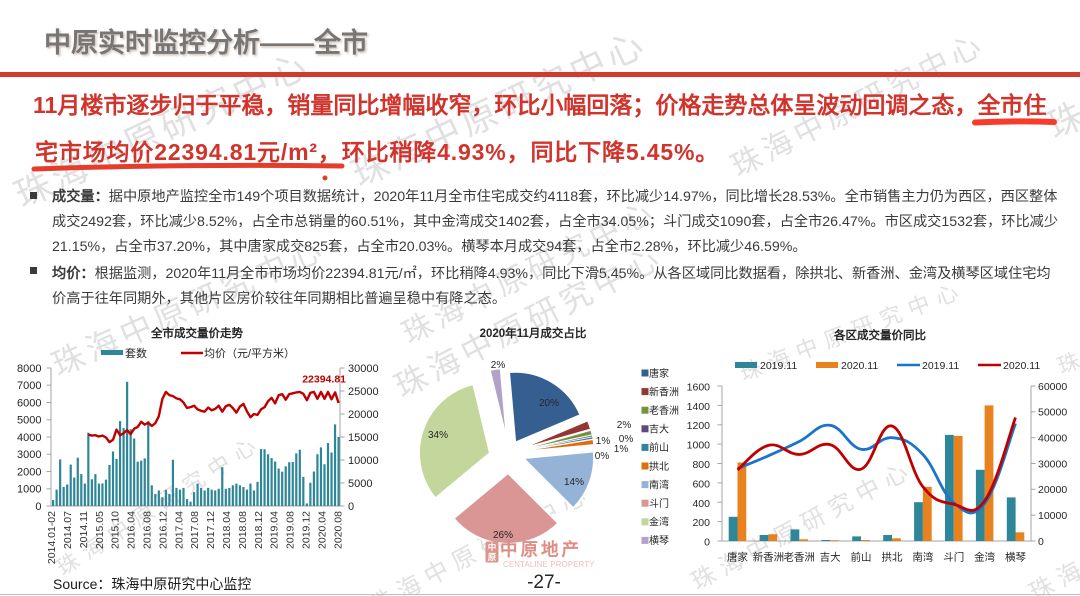 The height and width of the screenshot is (596, 1080). What do you see at coordinates (29, 403) in the screenshot?
I see `svg-text: 6000` at bounding box center [29, 403].